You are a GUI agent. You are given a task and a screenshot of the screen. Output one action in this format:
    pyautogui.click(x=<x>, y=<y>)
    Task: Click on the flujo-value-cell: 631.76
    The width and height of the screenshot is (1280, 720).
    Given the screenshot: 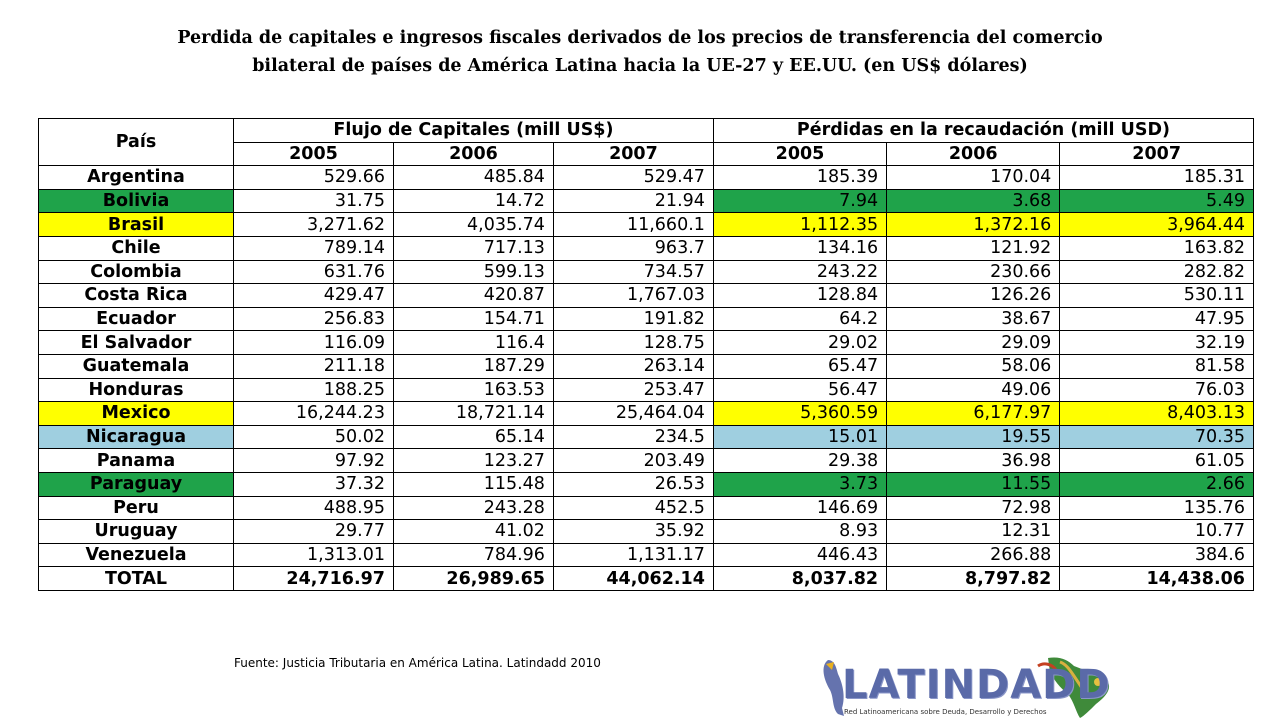 What is the action you would take?
    pyautogui.click(x=313, y=272)
    